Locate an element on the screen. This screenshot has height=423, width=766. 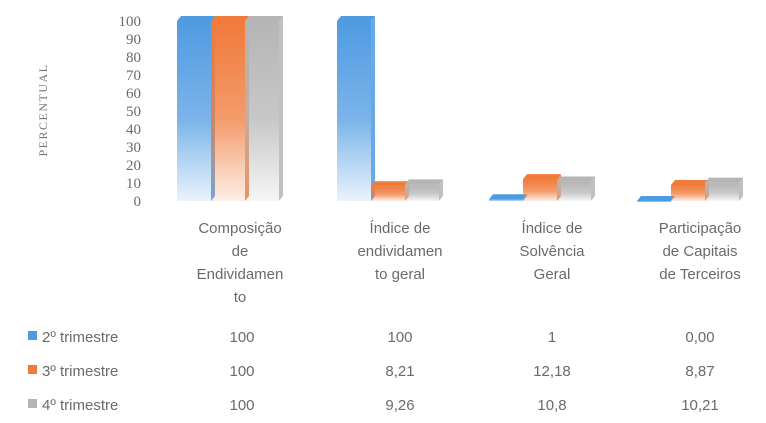
category-label: Índice de Solvência Geral is located at coordinates (552, 251).